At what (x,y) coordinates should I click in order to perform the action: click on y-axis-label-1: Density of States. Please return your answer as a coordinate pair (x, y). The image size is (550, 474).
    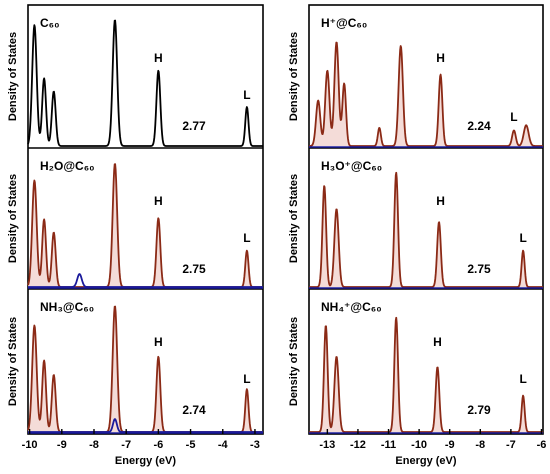
    Looking at the image, I should click on (13, 218).